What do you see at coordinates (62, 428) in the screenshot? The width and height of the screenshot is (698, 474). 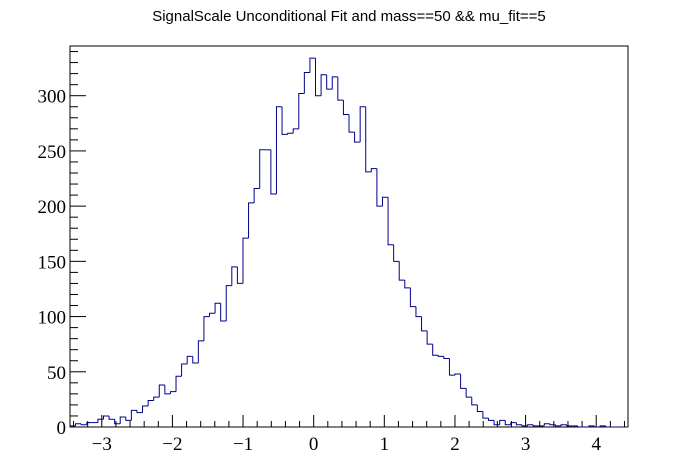 I see `y-tick-label: 0` at bounding box center [62, 428].